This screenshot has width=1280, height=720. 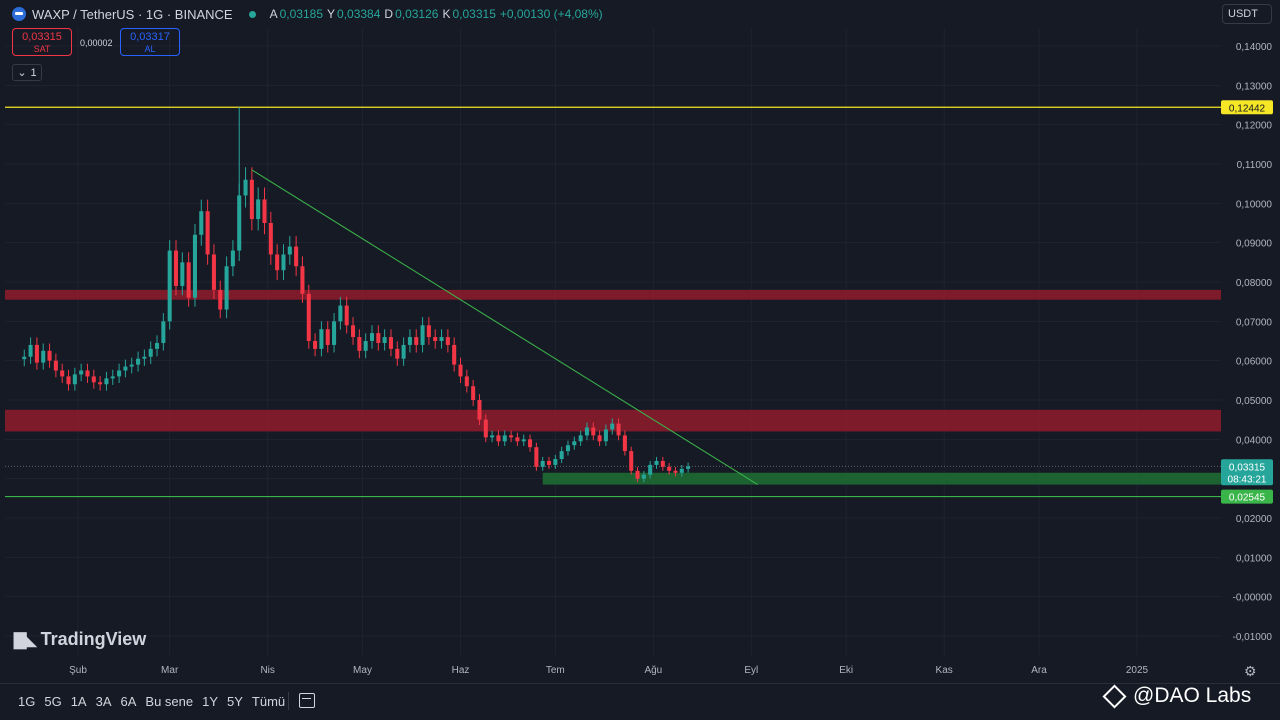 What do you see at coordinates (307, 700) in the screenshot?
I see `calendar-icon` at bounding box center [307, 700].